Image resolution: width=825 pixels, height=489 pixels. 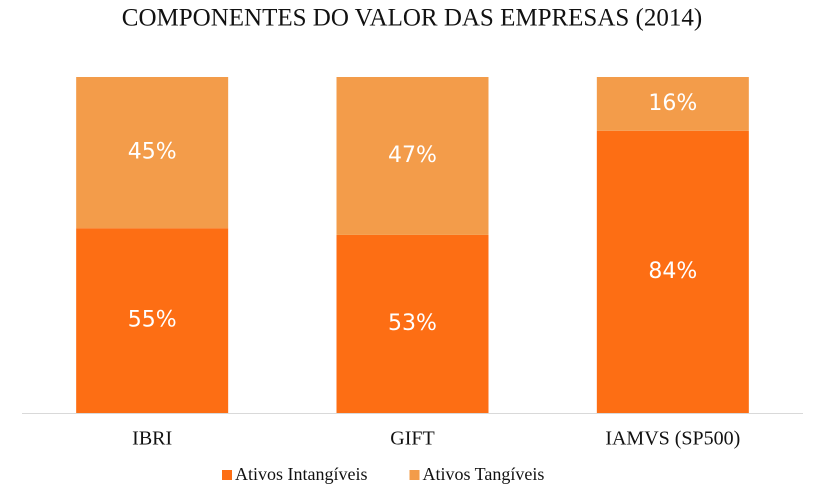 I want to click on data-label: 47%, so click(x=412, y=155).